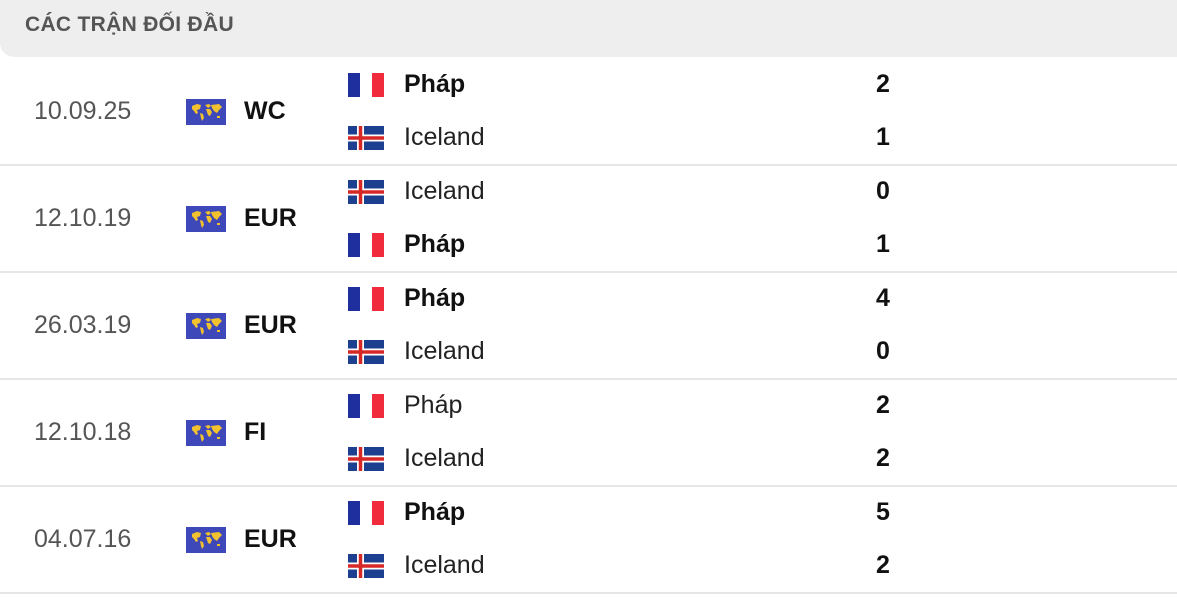  I want to click on team-home: Pháp 4, so click(648, 299).